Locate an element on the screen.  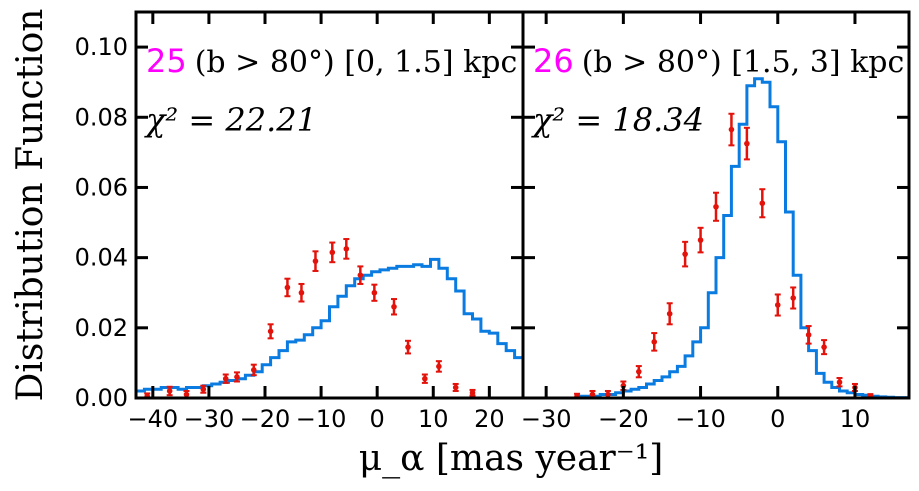
panel-number: 26 is located at coordinates (553, 61).